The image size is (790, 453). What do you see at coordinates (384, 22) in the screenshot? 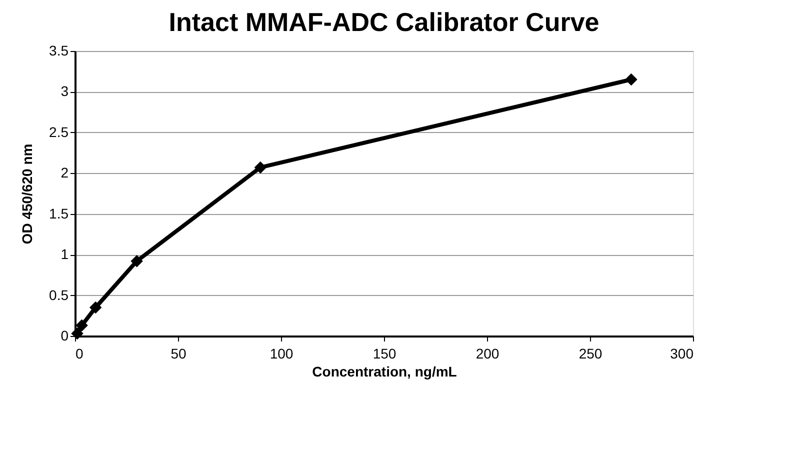
I see `chart-title: Intact MMAF-ADC Calibrator Curve` at bounding box center [384, 22].